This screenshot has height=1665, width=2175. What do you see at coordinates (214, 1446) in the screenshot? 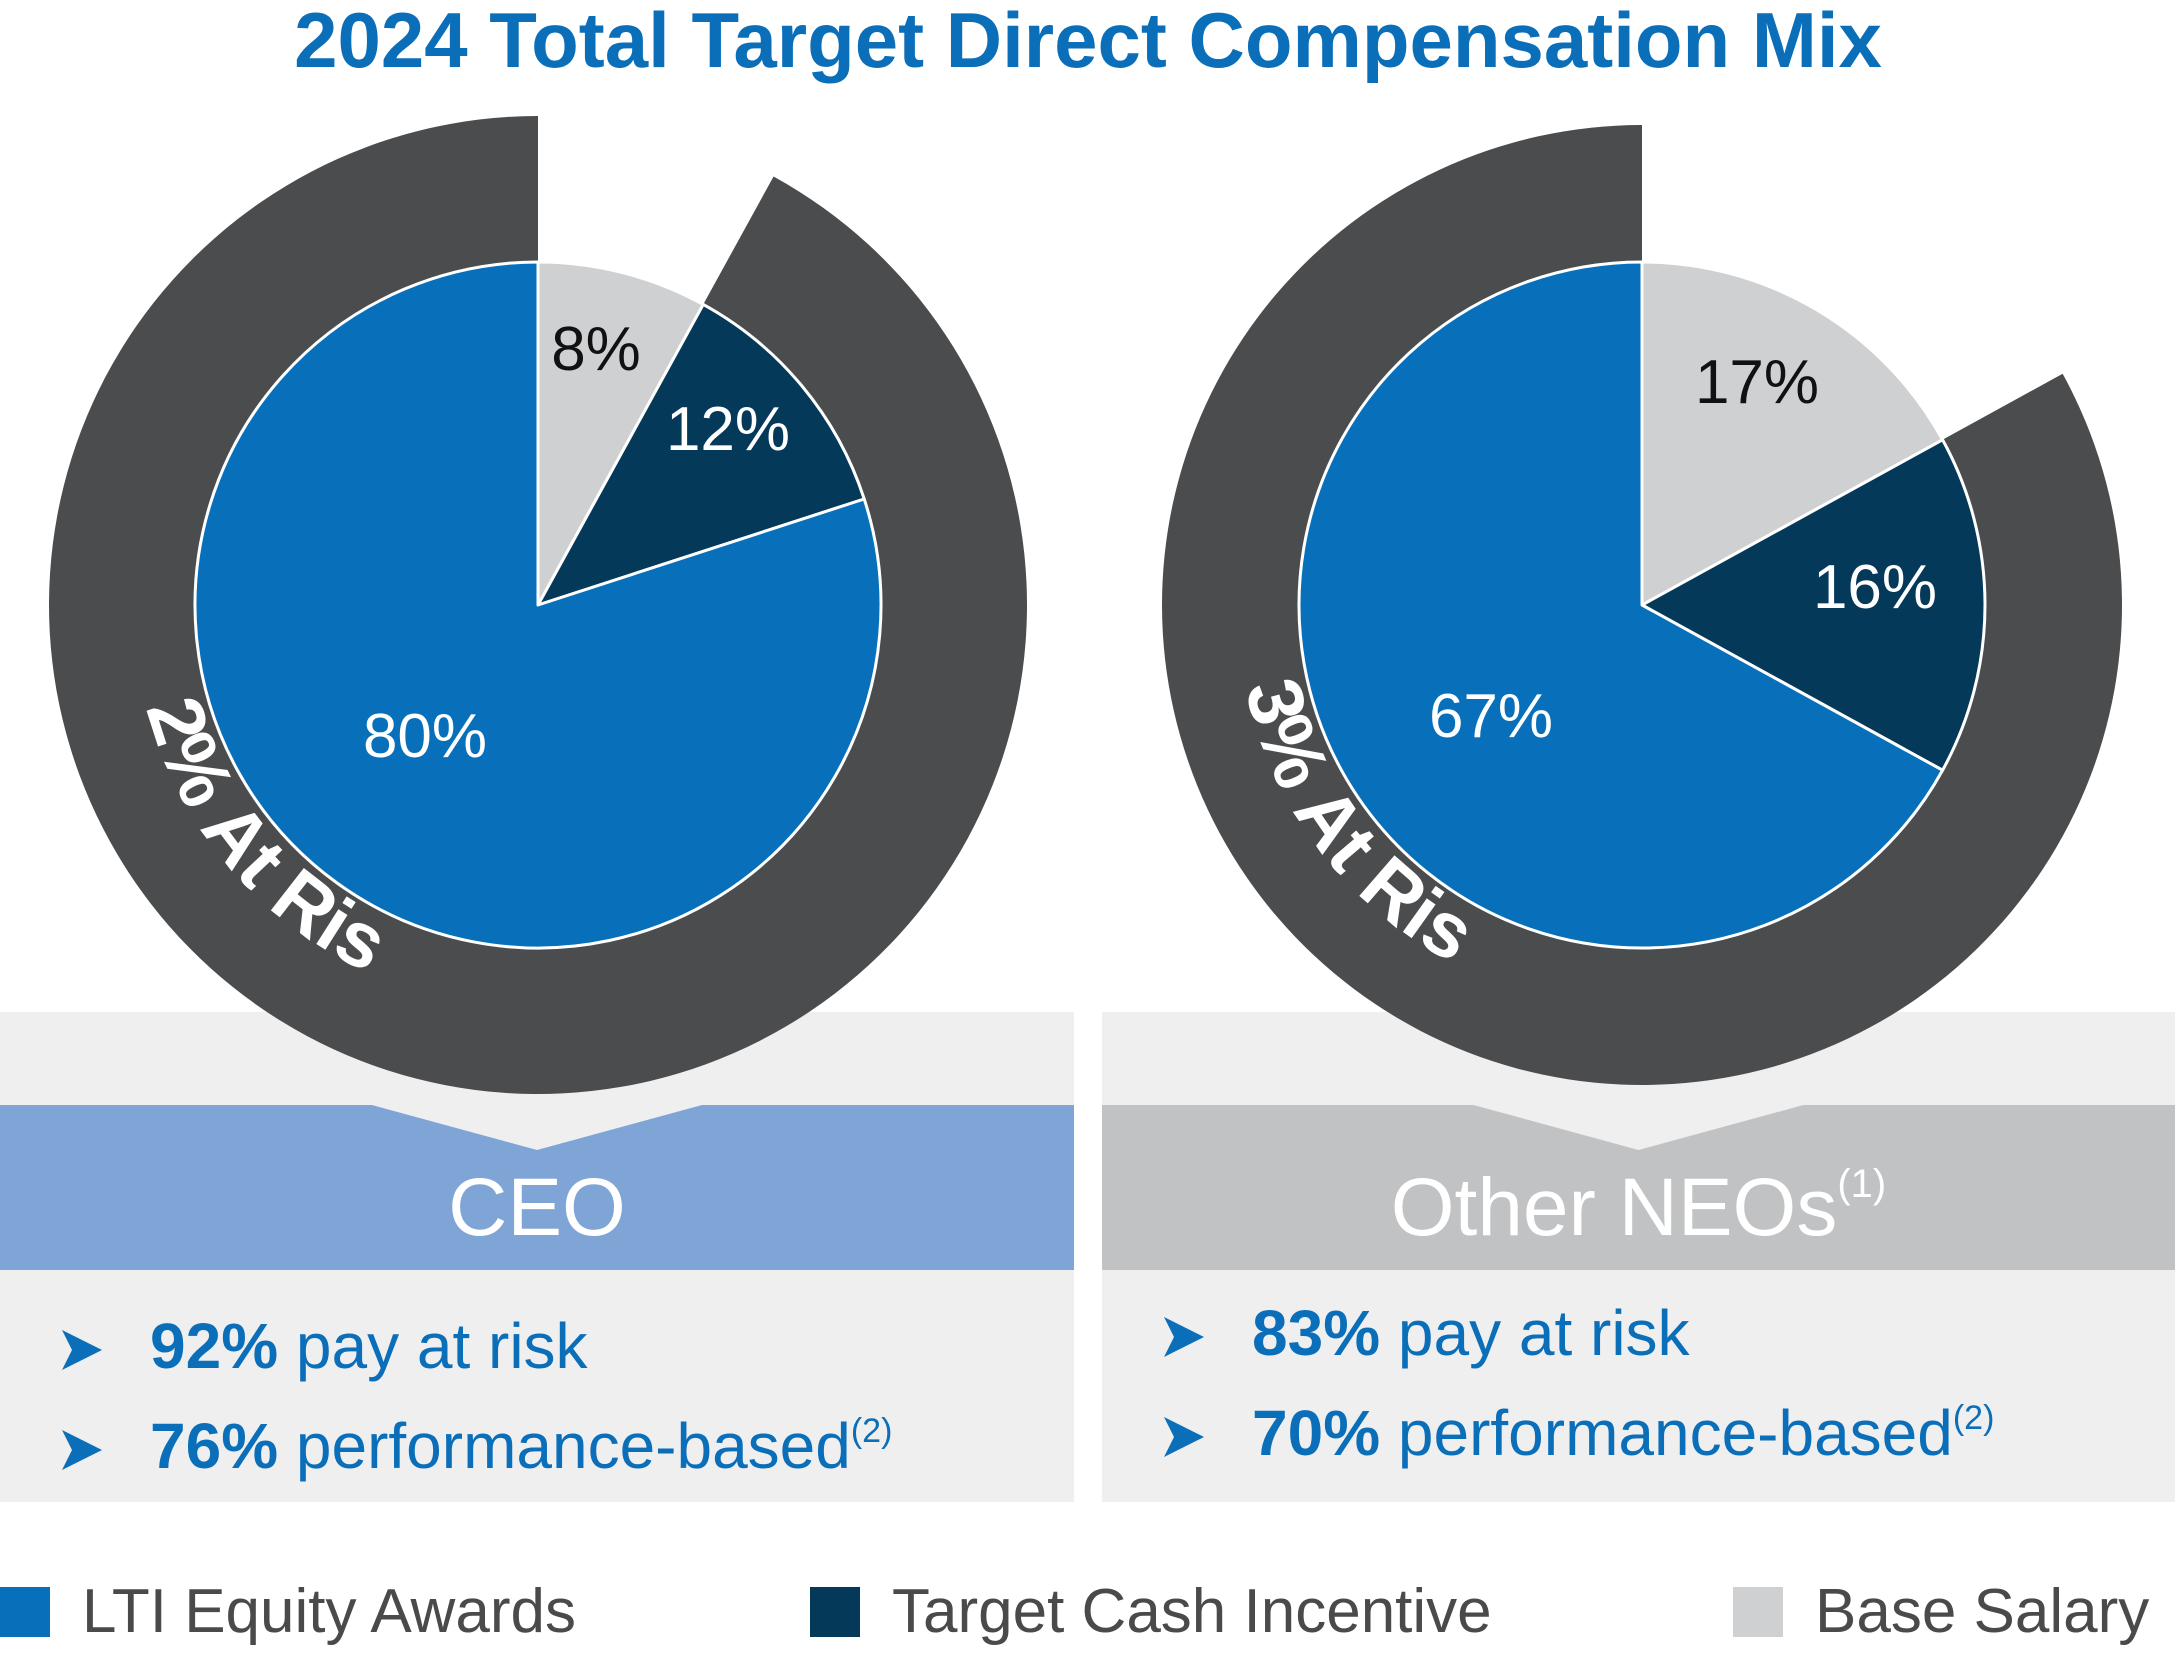
I see `bullet-value: 76%` at bounding box center [214, 1446].